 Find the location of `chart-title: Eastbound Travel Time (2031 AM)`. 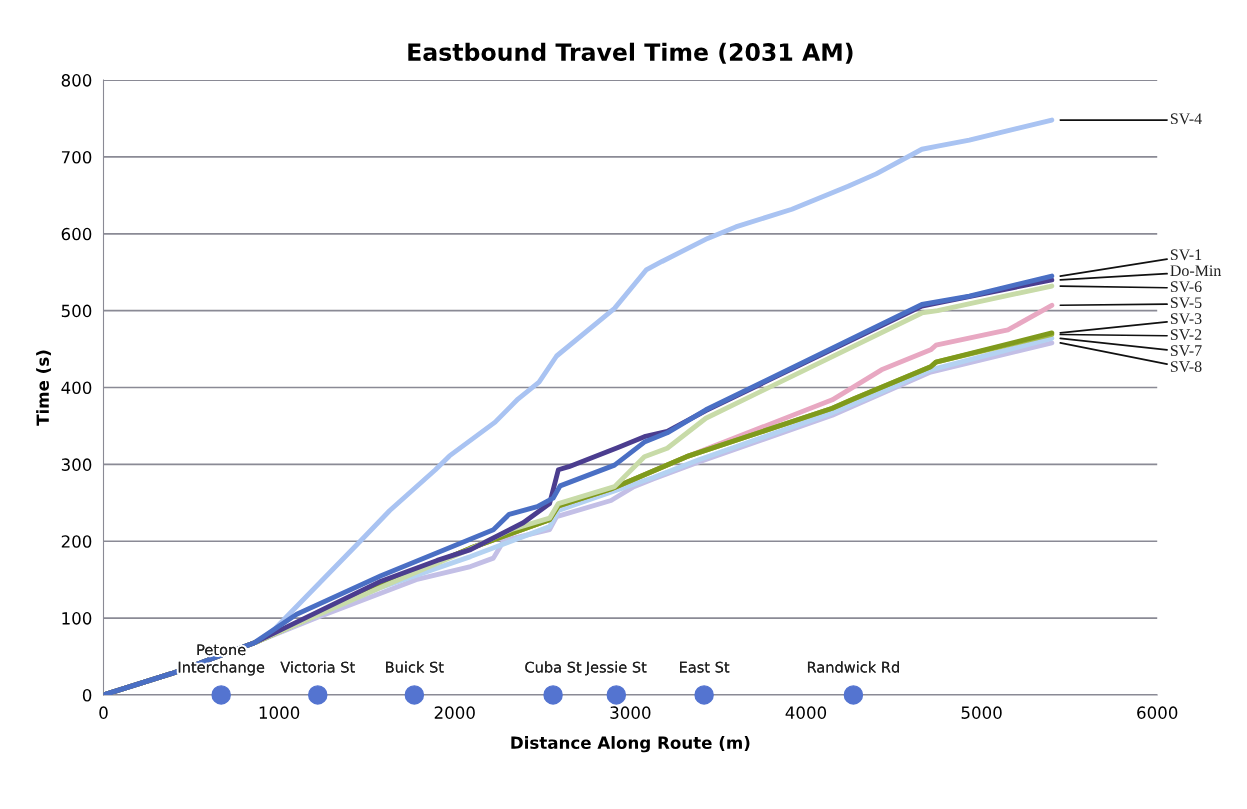

chart-title: Eastbound Travel Time (2031 AM) is located at coordinates (630, 53).